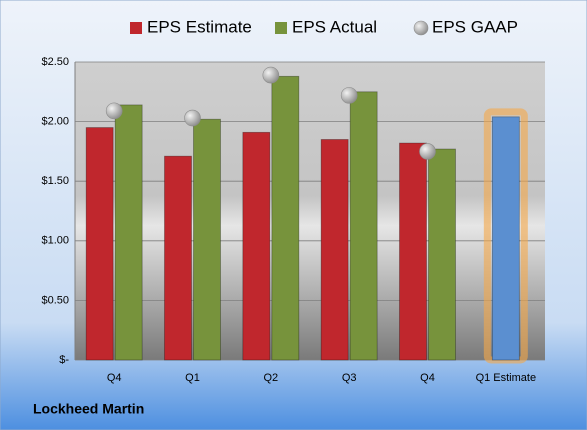  Describe the element at coordinates (55, 241) in the screenshot. I see `y-tick-label: $1.00` at that location.